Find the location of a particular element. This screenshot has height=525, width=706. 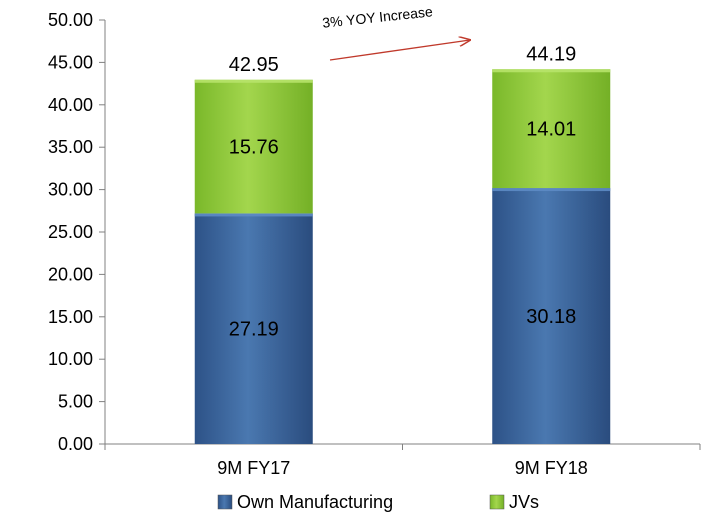

bar-value-label: 27.19 is located at coordinates (254, 330).